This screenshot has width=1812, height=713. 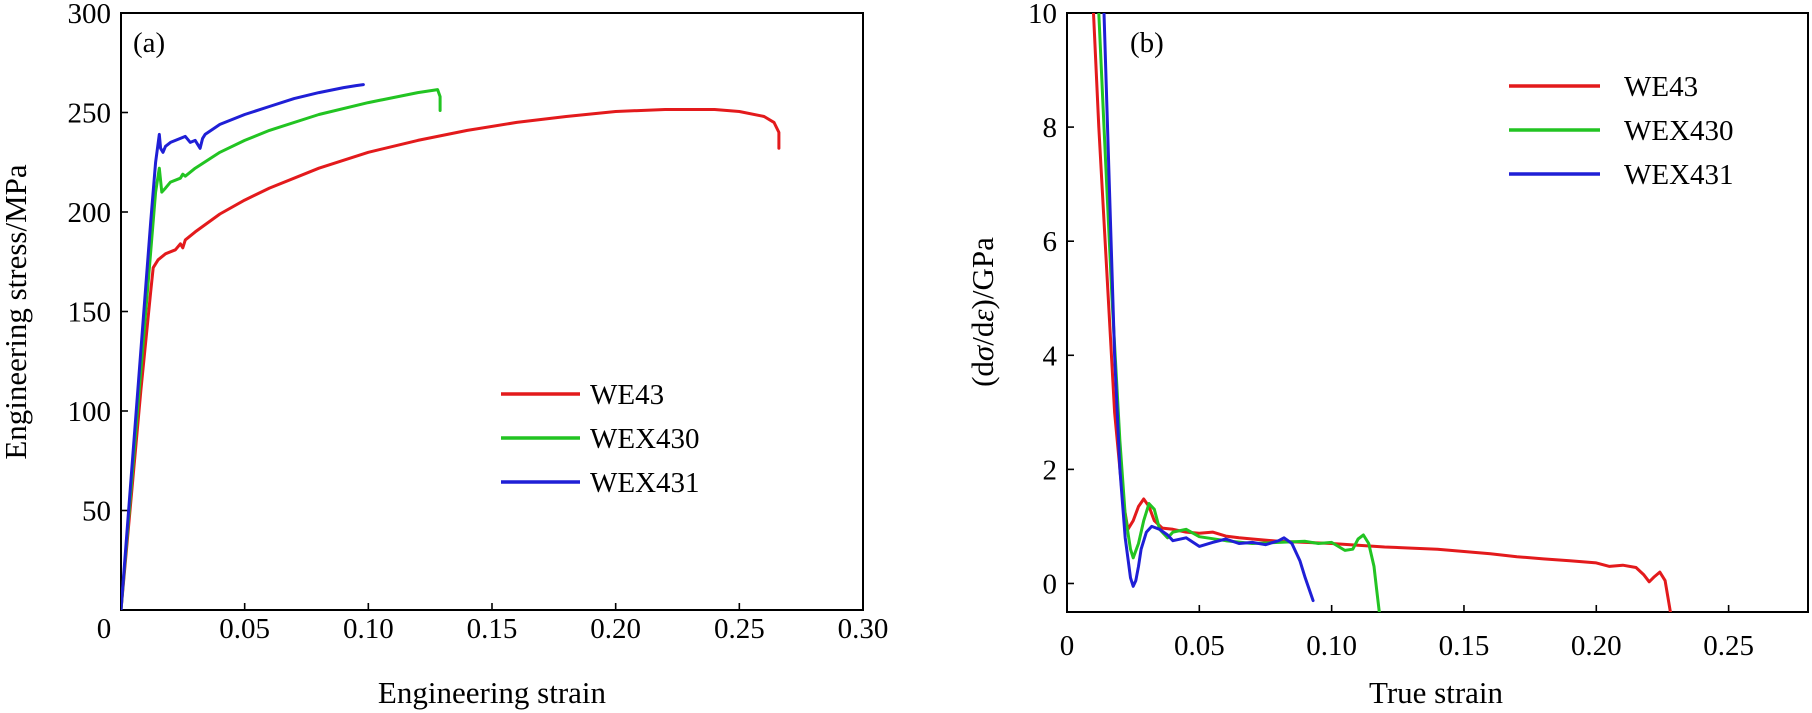 I want to click on y-tick-label: 0, so click(x=1050, y=584).